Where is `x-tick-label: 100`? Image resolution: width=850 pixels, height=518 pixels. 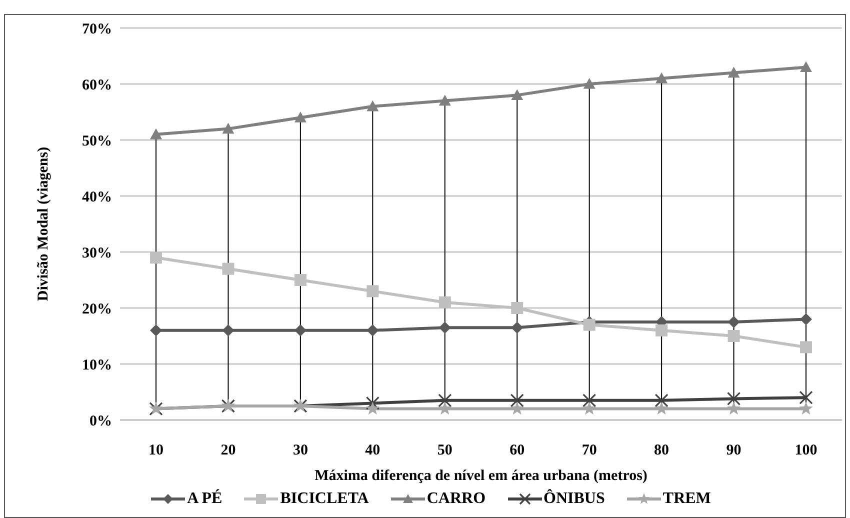
x-tick-label: 100 is located at coordinates (806, 450).